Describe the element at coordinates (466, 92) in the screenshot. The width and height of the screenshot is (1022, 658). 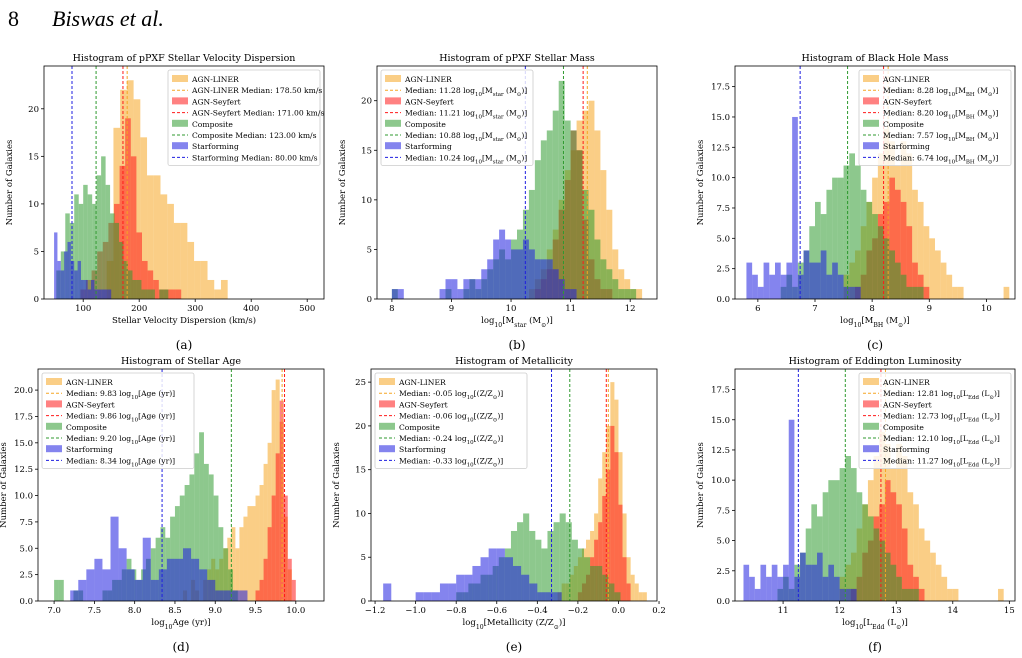
I see `legend-label: Median: 11.28 log10[Mstar (M⊙)]` at that location.